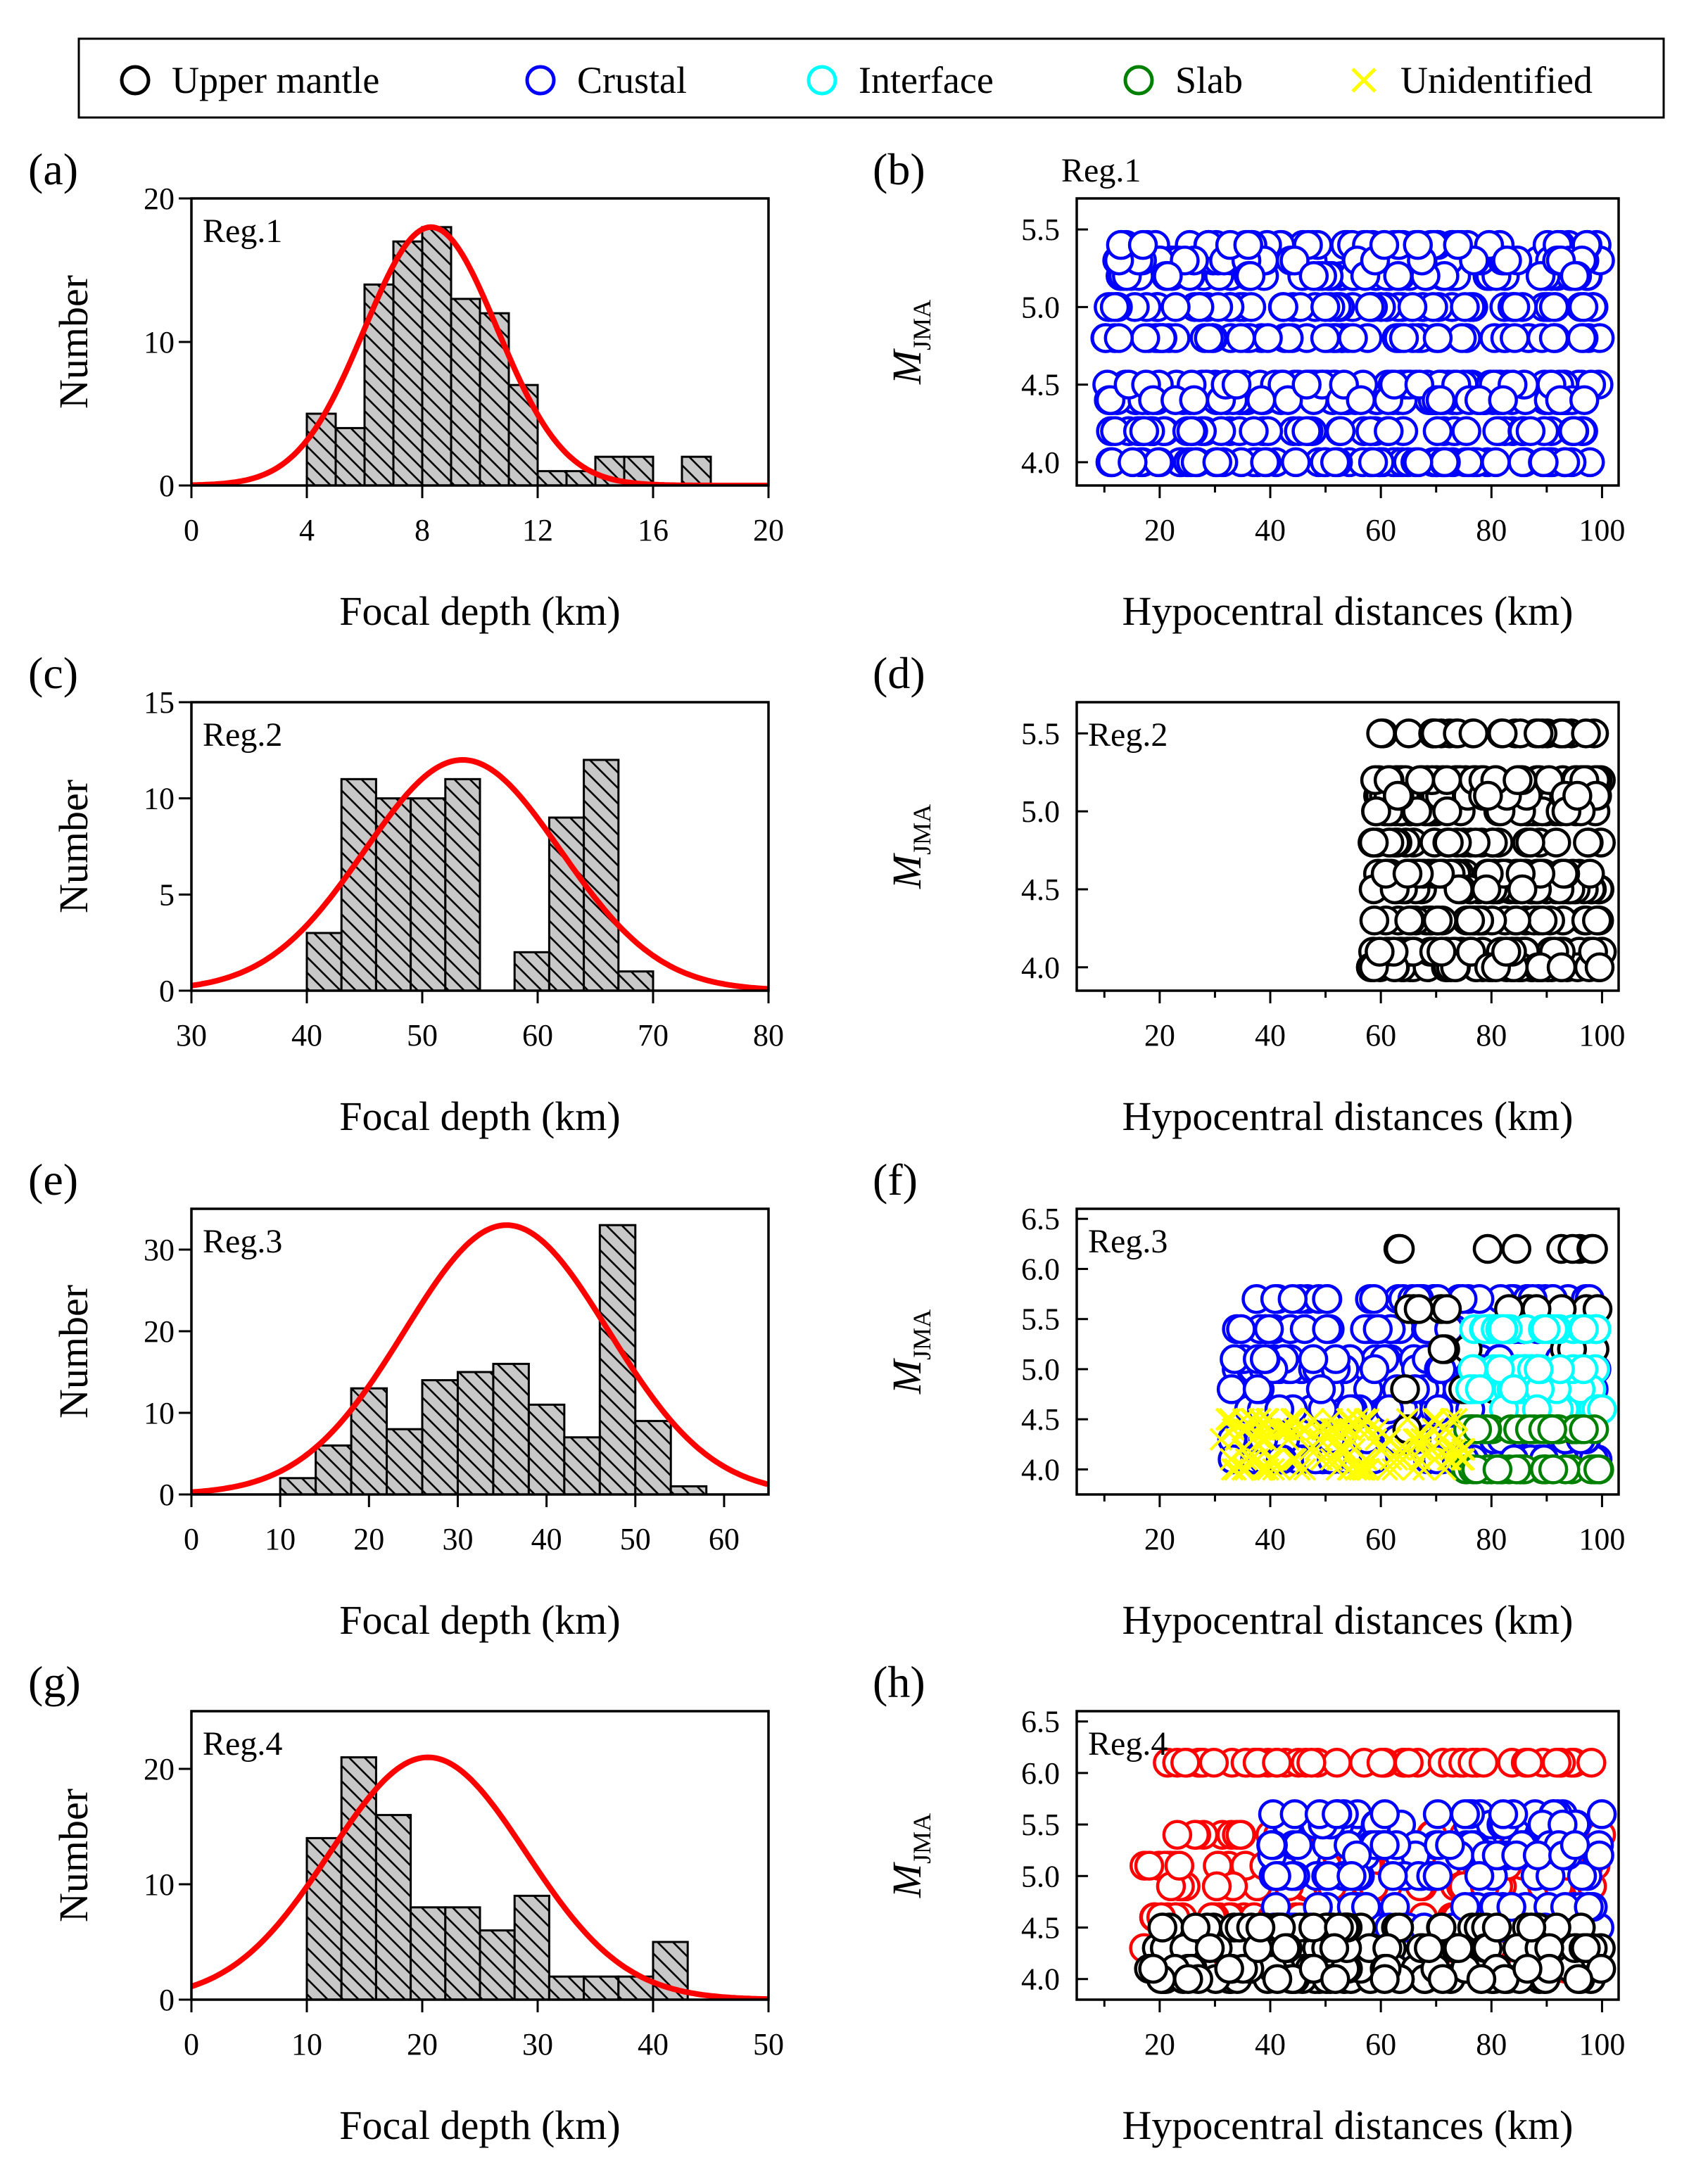  Describe the element at coordinates (1040, 1269) in the screenshot. I see `y-tick-label: 6.0` at that location.